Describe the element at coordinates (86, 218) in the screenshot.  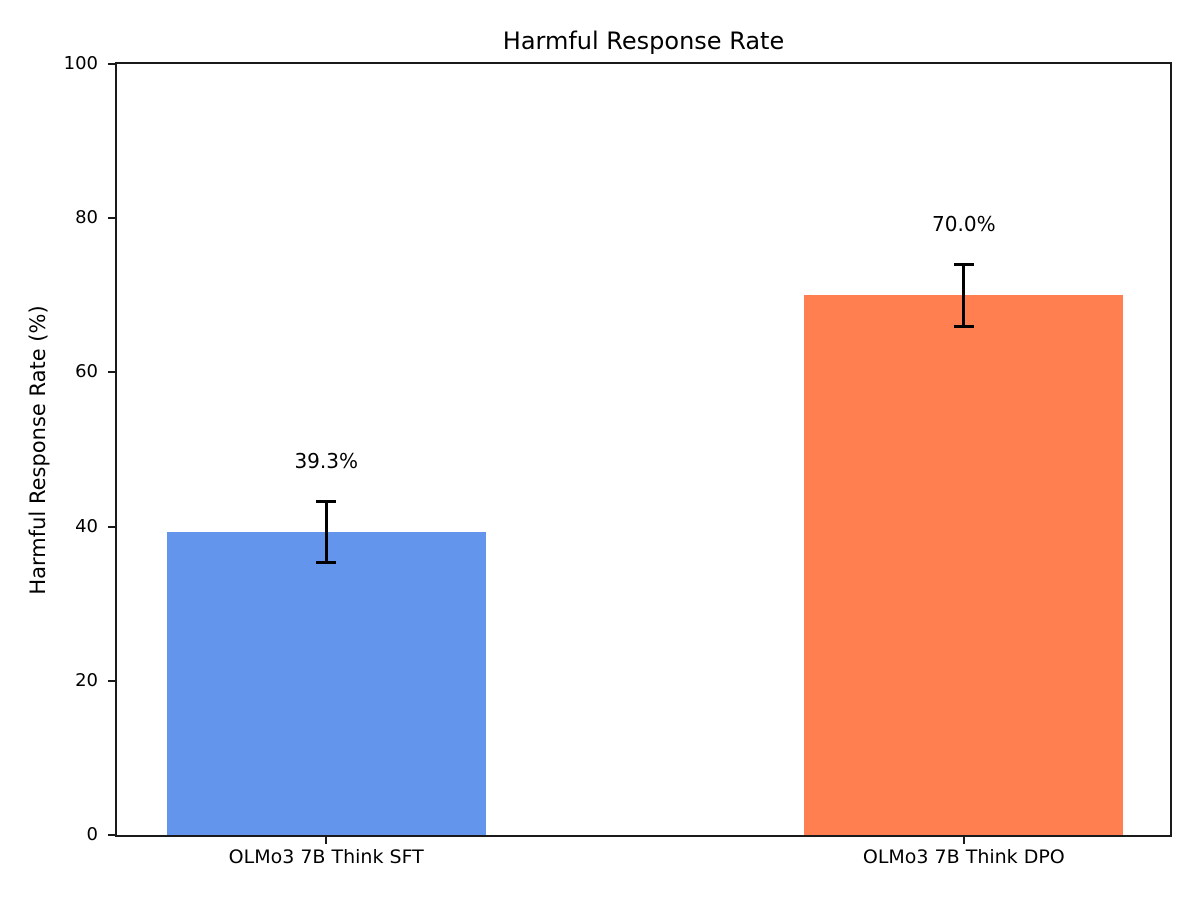
I see `y-axis-tick-label: 80` at that location.